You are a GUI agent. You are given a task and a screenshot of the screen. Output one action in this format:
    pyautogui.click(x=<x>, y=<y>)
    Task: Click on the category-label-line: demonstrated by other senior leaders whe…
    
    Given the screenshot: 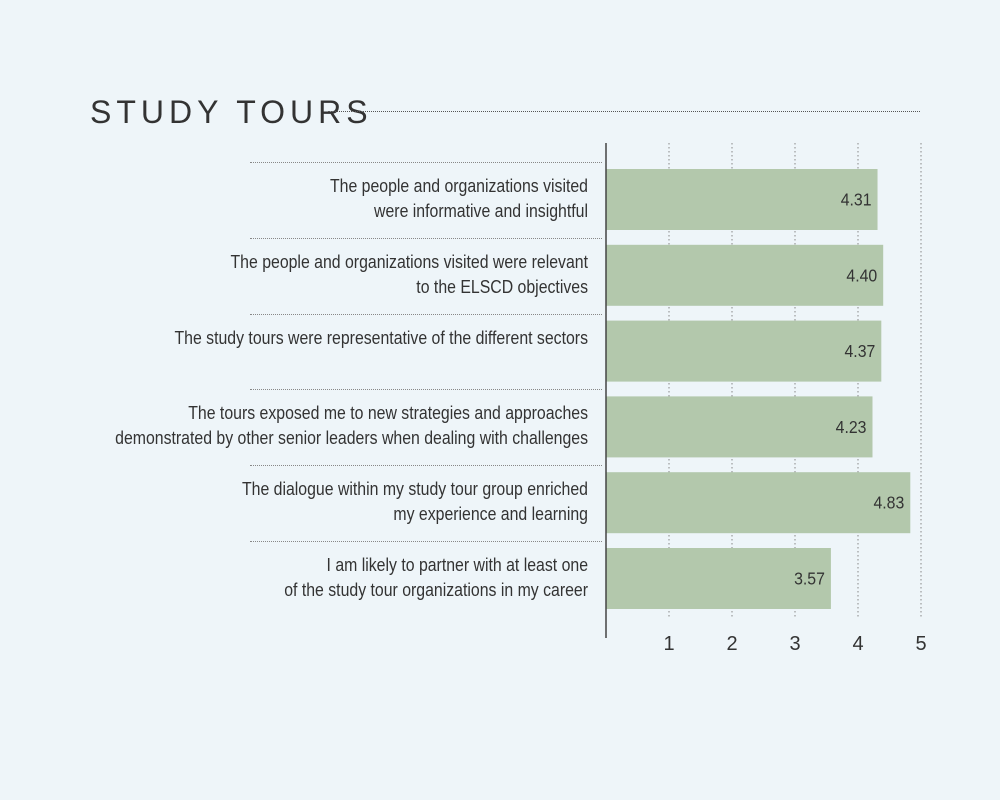 What is the action you would take?
    pyautogui.click(x=352, y=438)
    